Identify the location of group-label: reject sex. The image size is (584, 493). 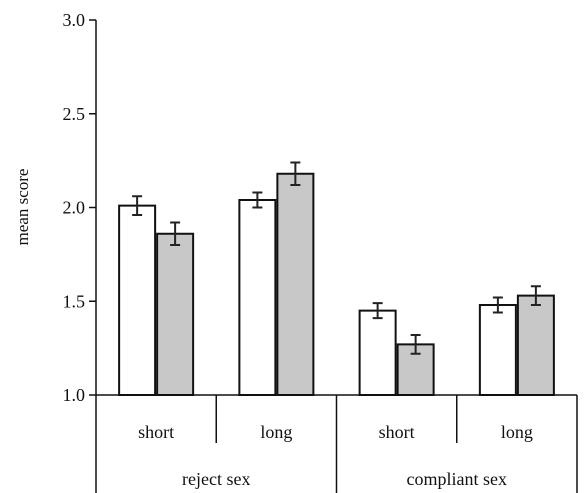
(216, 479).